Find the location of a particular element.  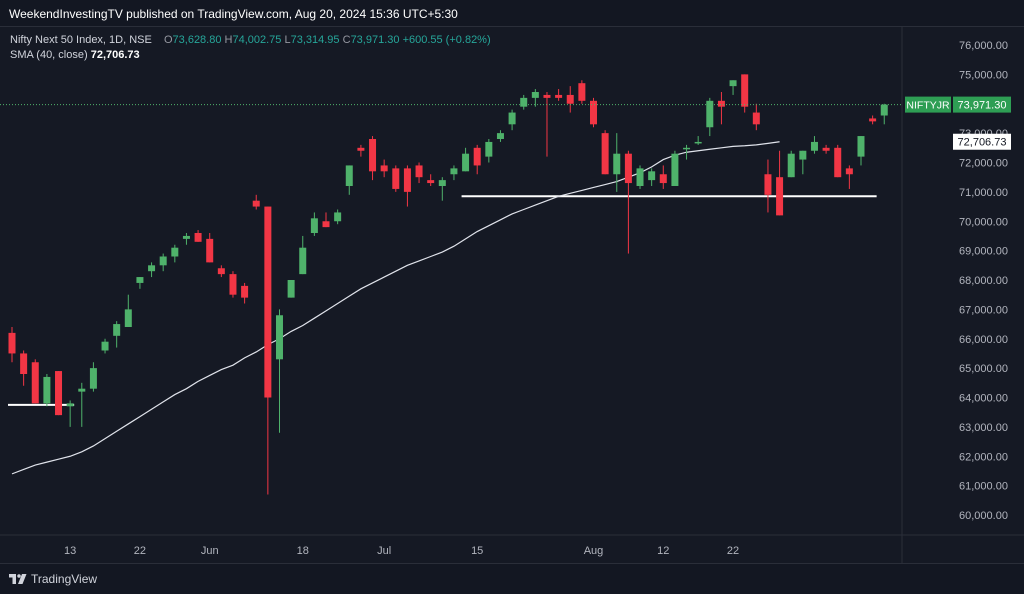

symbol-tag: NIFTYJR is located at coordinates (928, 106).